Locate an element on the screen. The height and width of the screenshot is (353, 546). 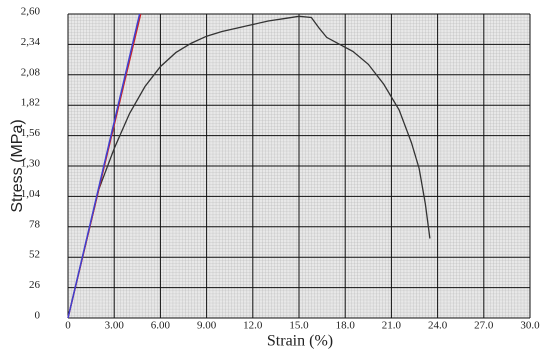
y-tick-label: 2,60 is located at coordinates (31, 12).